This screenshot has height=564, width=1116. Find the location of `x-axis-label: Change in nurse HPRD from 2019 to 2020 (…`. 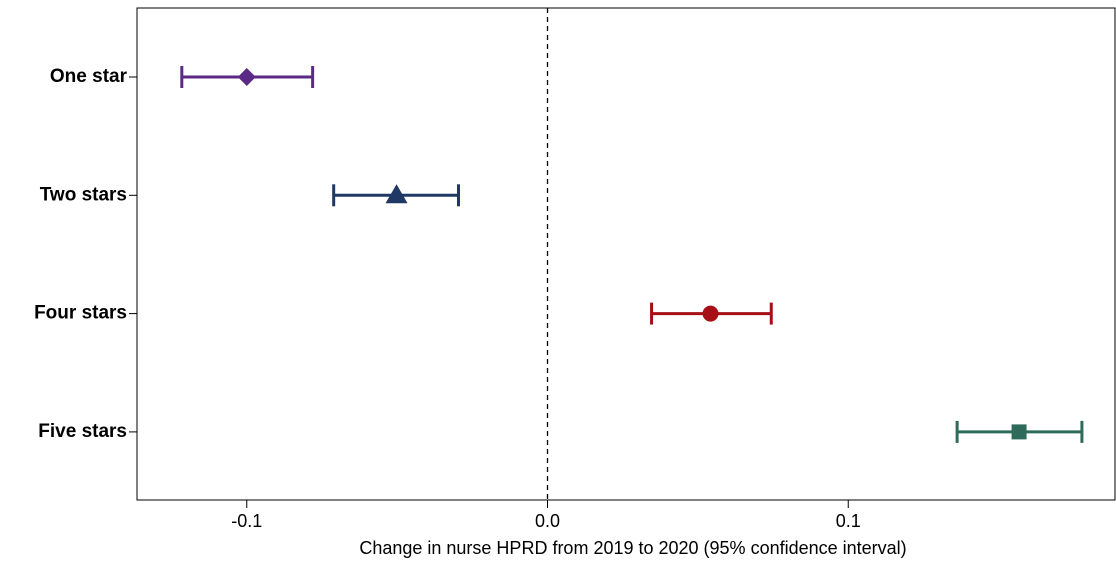

x-axis-label: Change in nurse HPRD from 2019 to 2020 (… is located at coordinates (632, 548).